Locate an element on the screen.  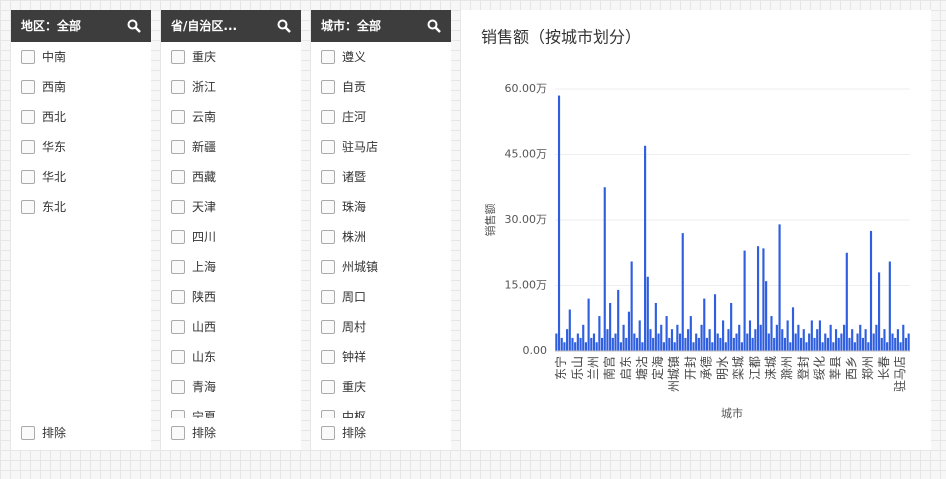
filter-item: 自贡 is located at coordinates (381, 87).